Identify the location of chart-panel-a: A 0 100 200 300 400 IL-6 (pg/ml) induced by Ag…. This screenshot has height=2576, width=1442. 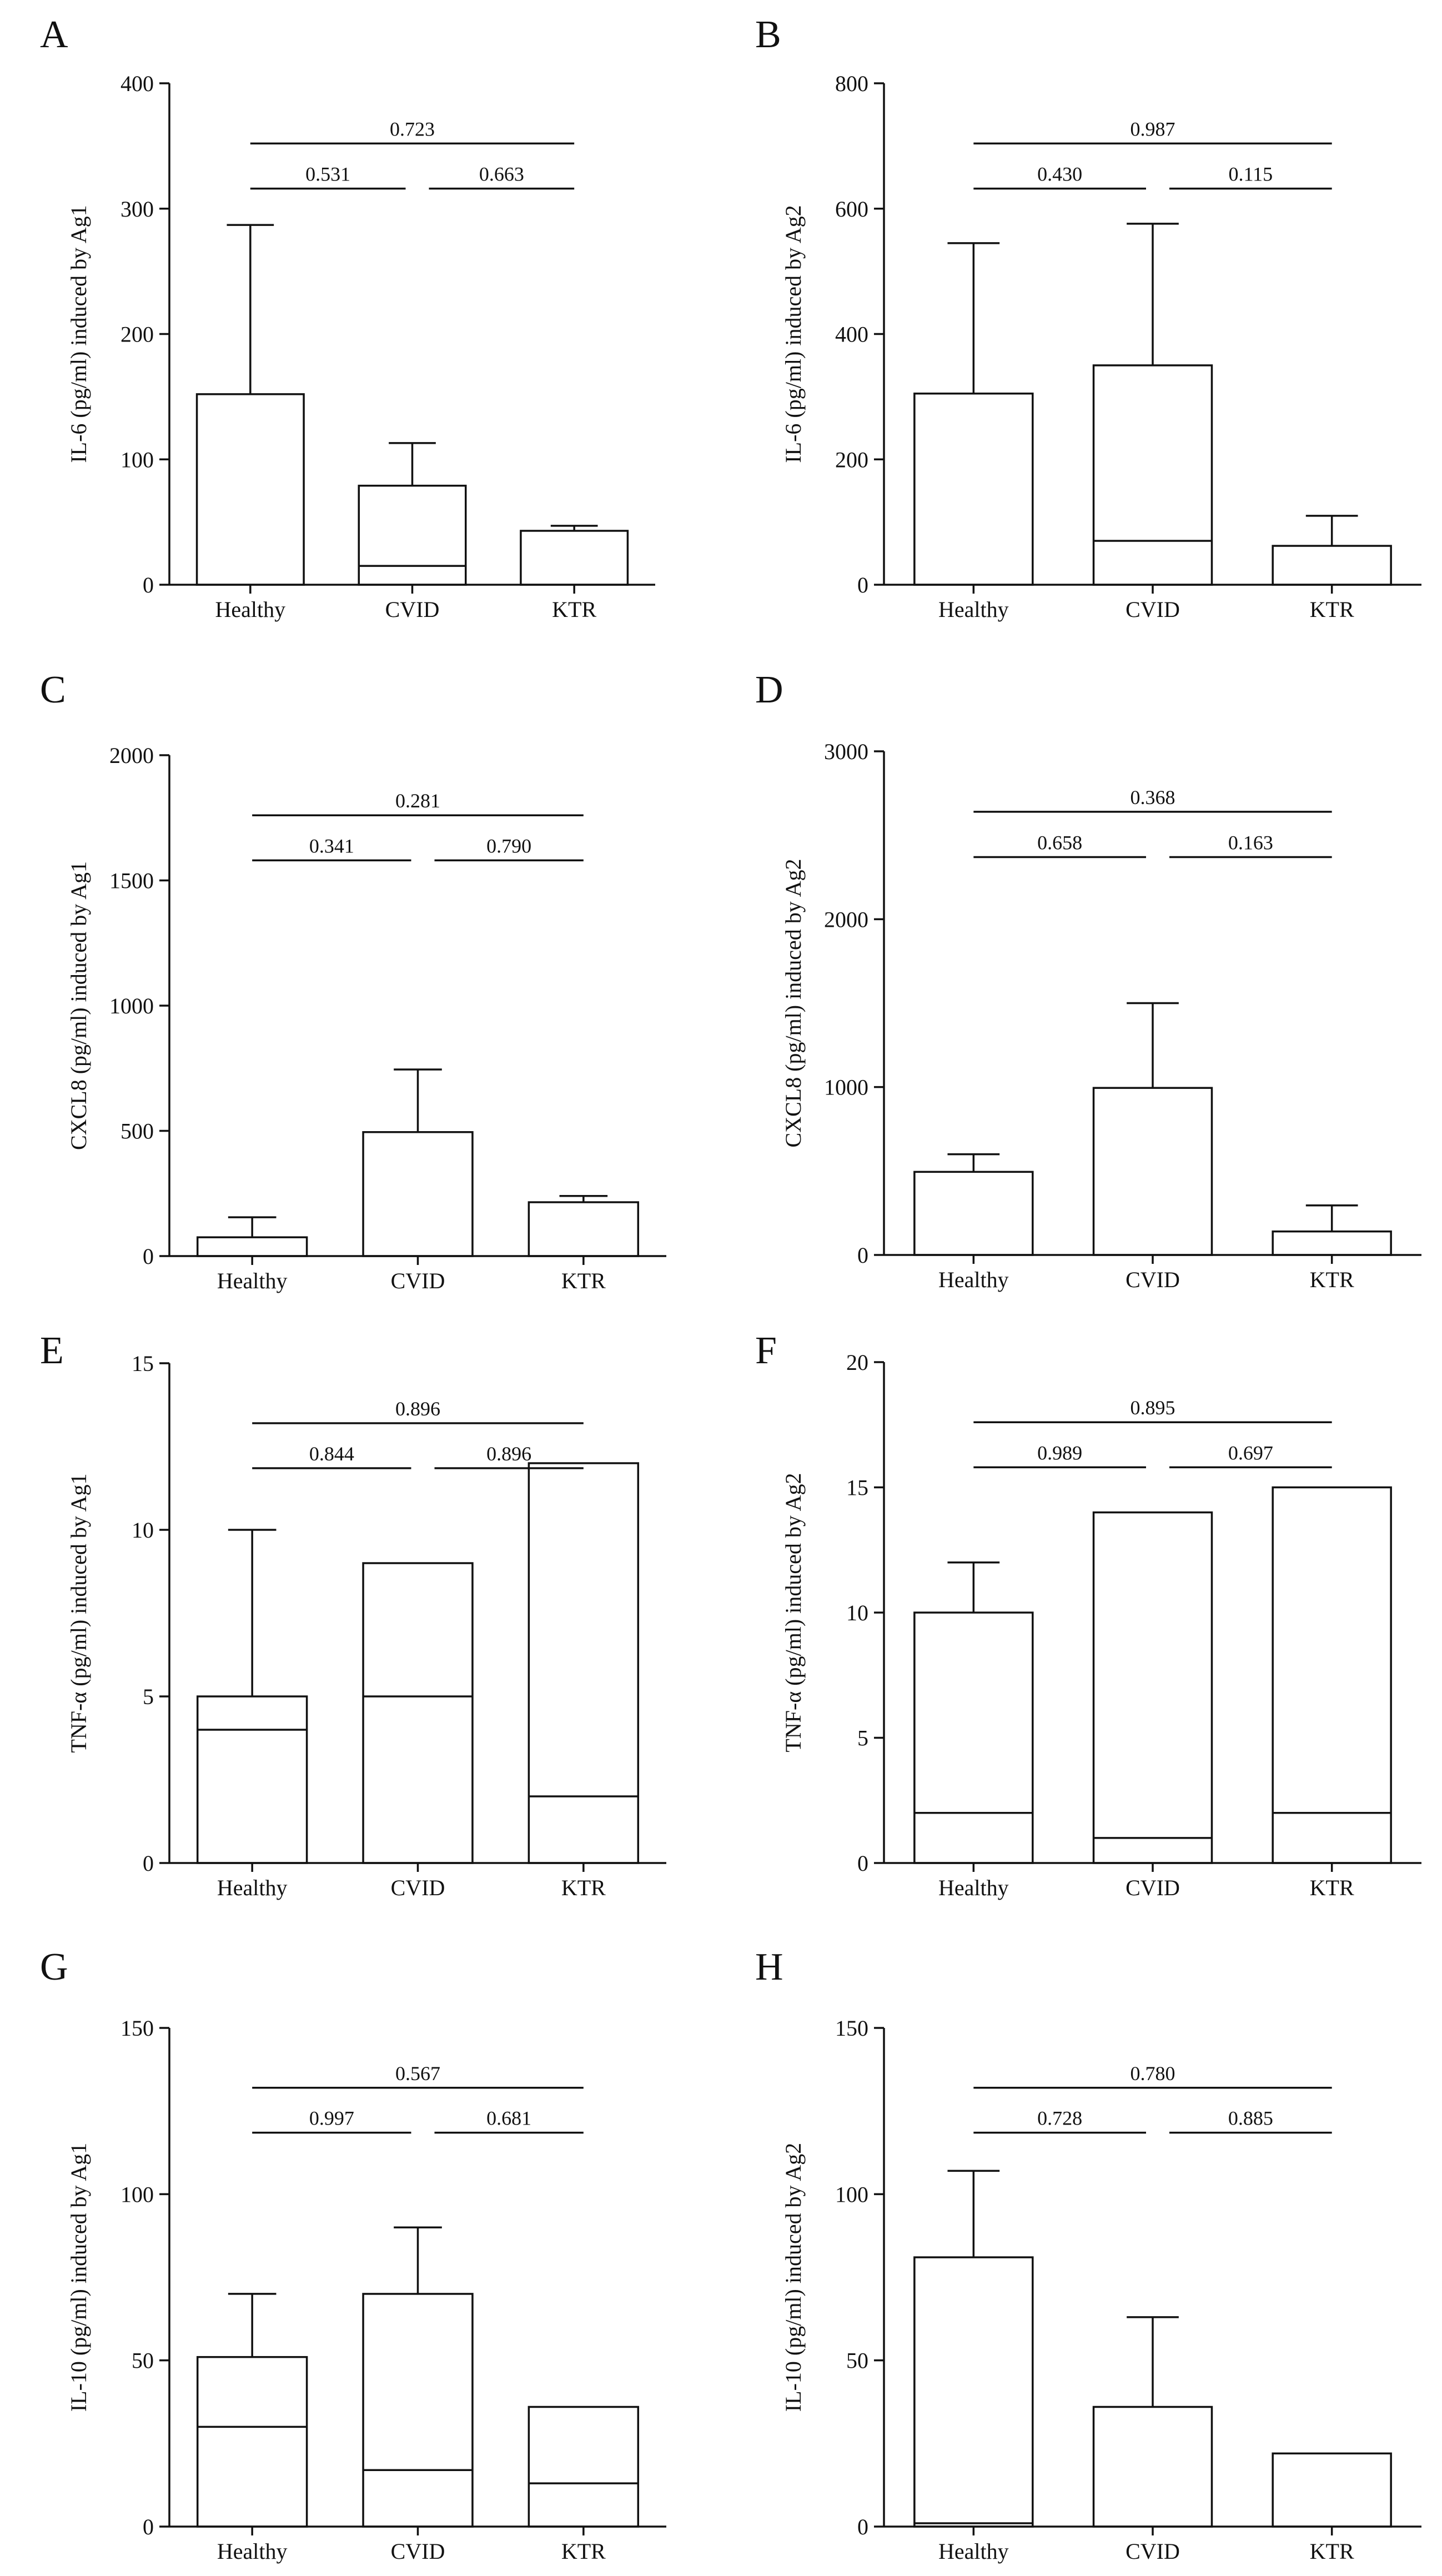
(347, 317).